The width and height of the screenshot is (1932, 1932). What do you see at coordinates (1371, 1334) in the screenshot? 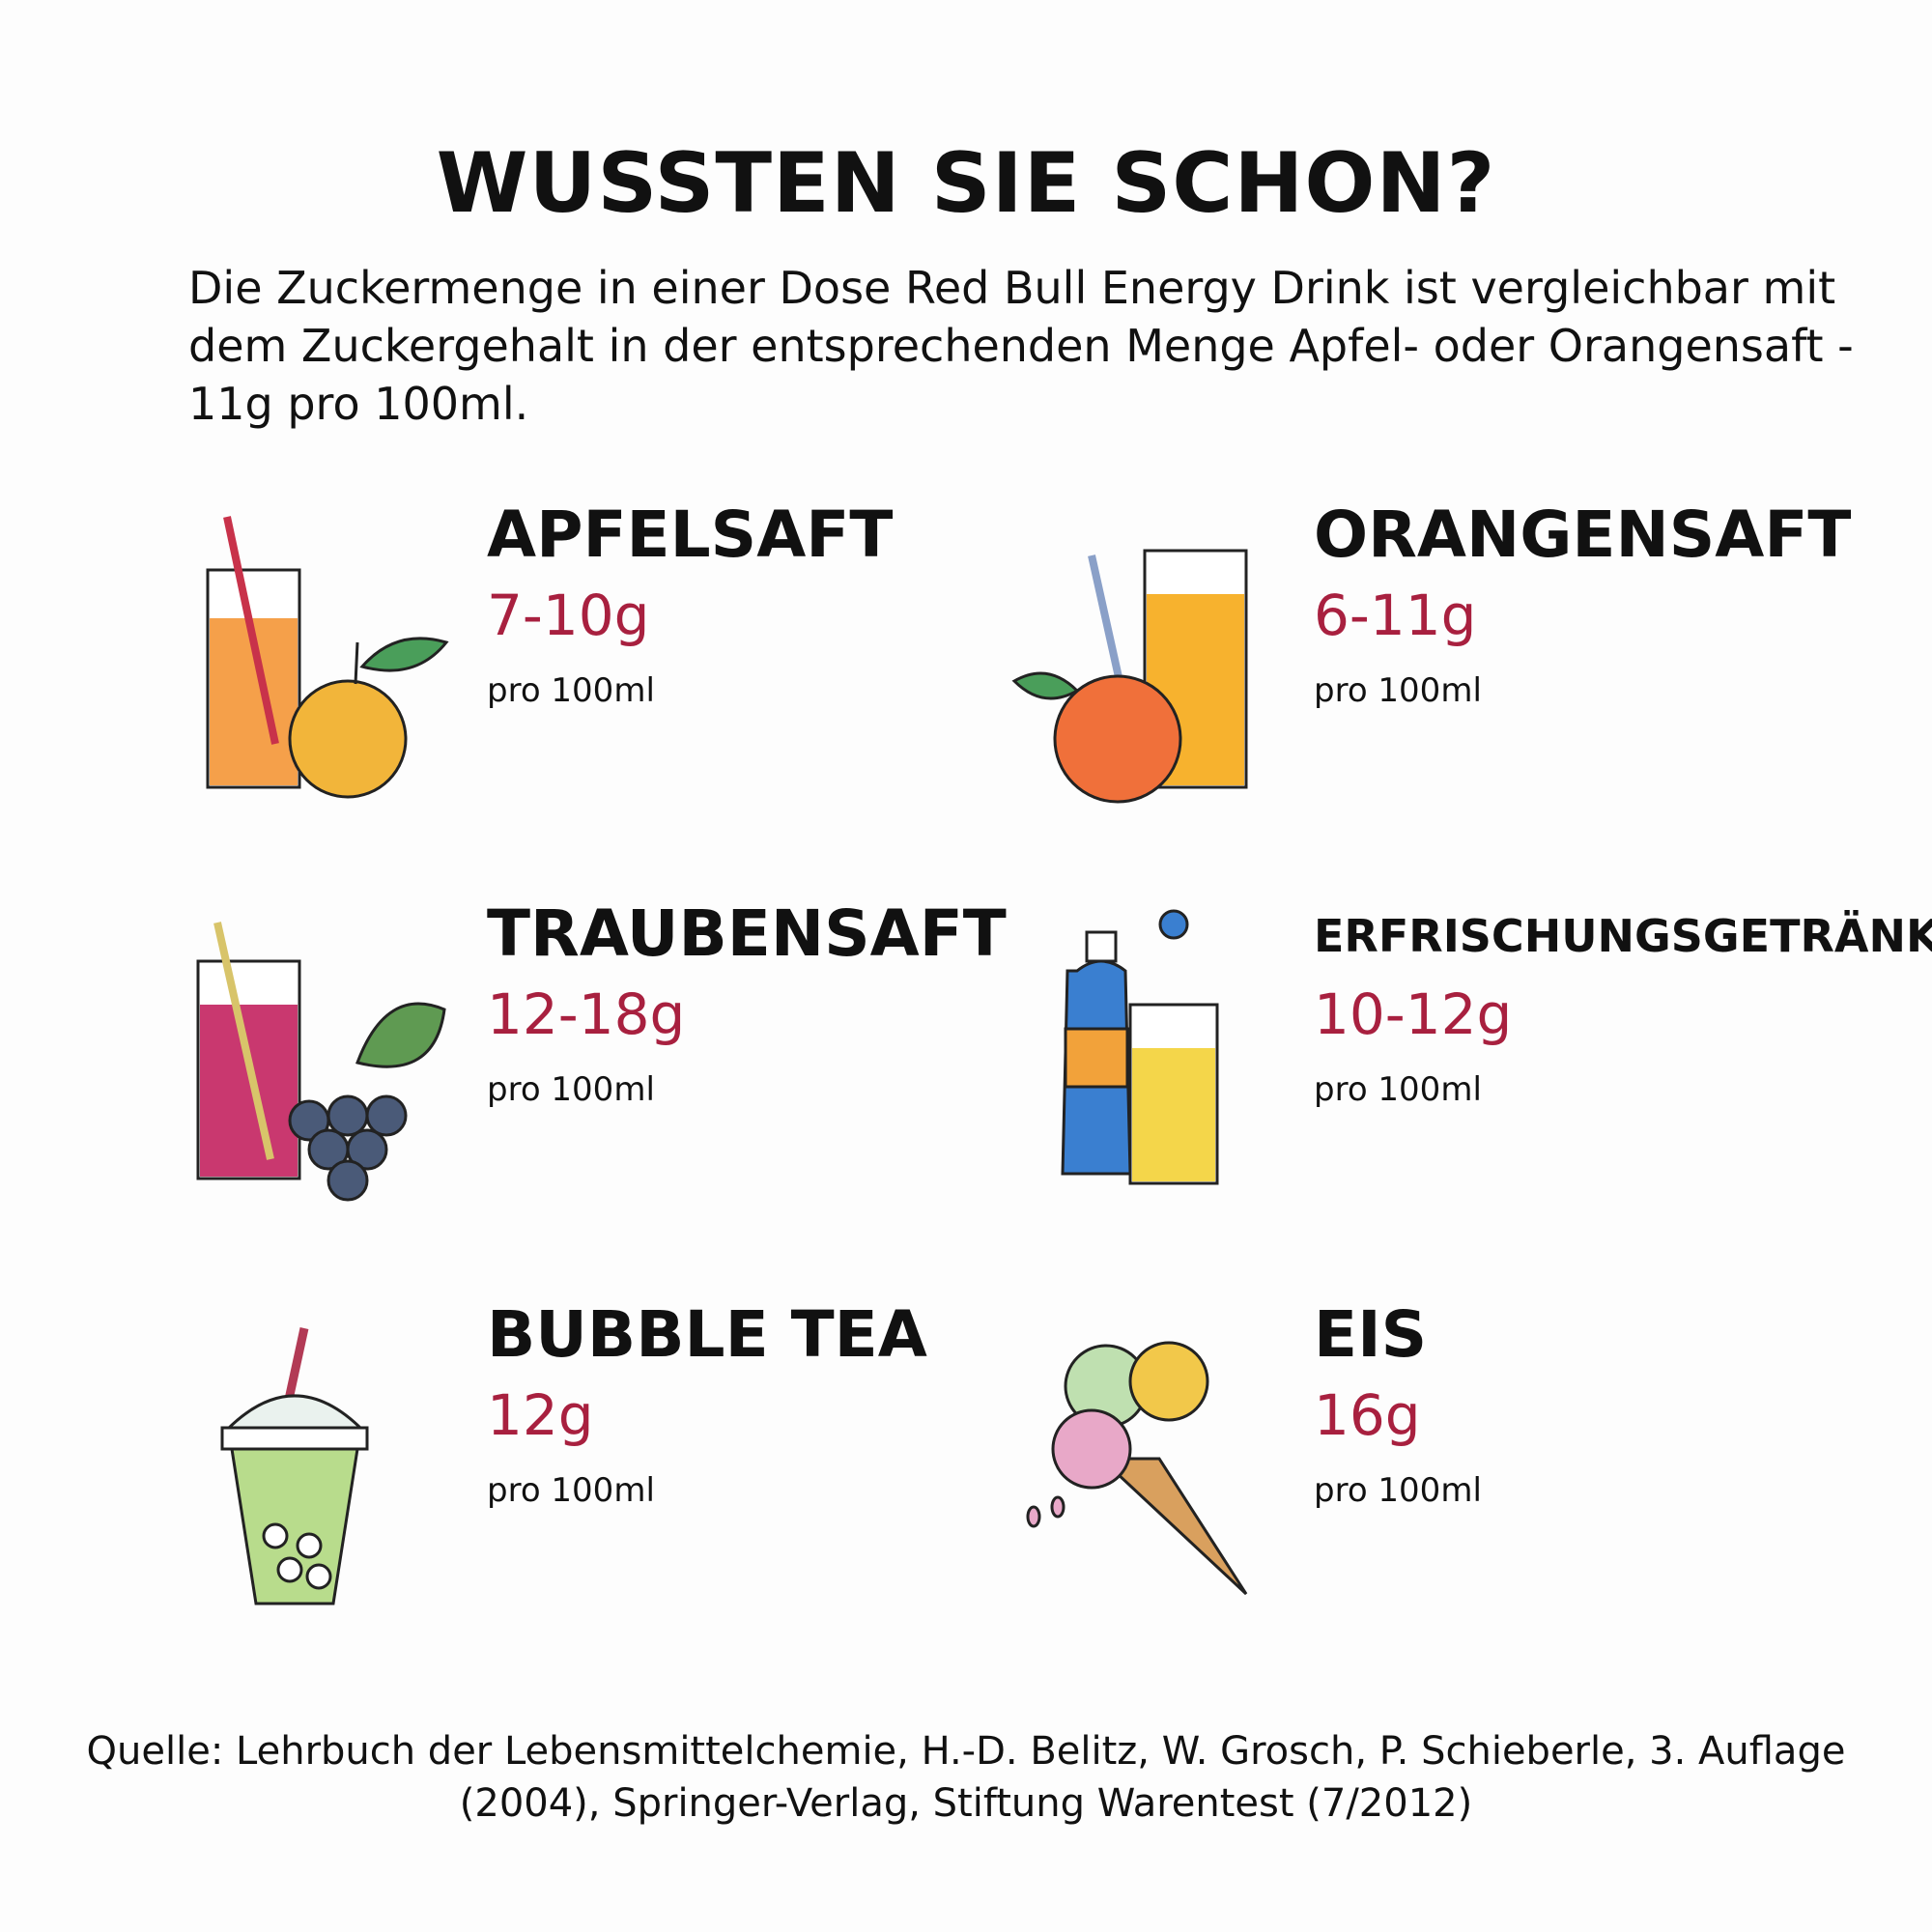
I see `item-name: EIS` at bounding box center [1371, 1334].